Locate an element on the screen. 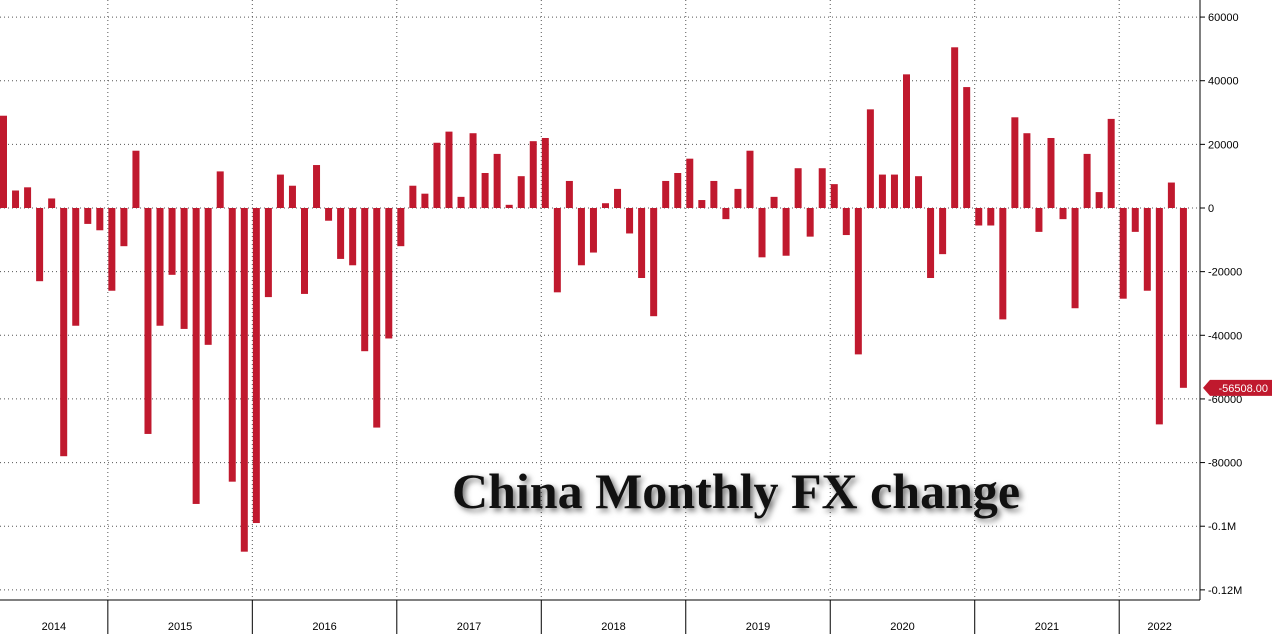 The image size is (1272, 634). x-year-label: 2016 is located at coordinates (324, 627).